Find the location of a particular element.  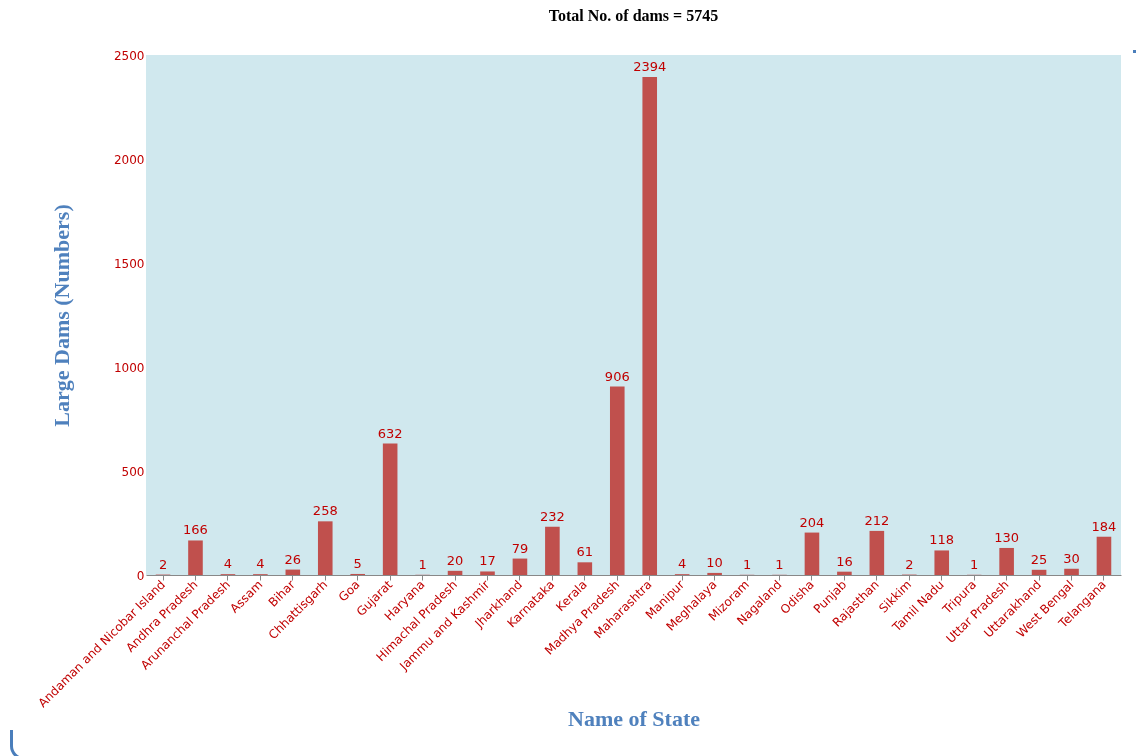

data-label: 258 is located at coordinates (325, 511).